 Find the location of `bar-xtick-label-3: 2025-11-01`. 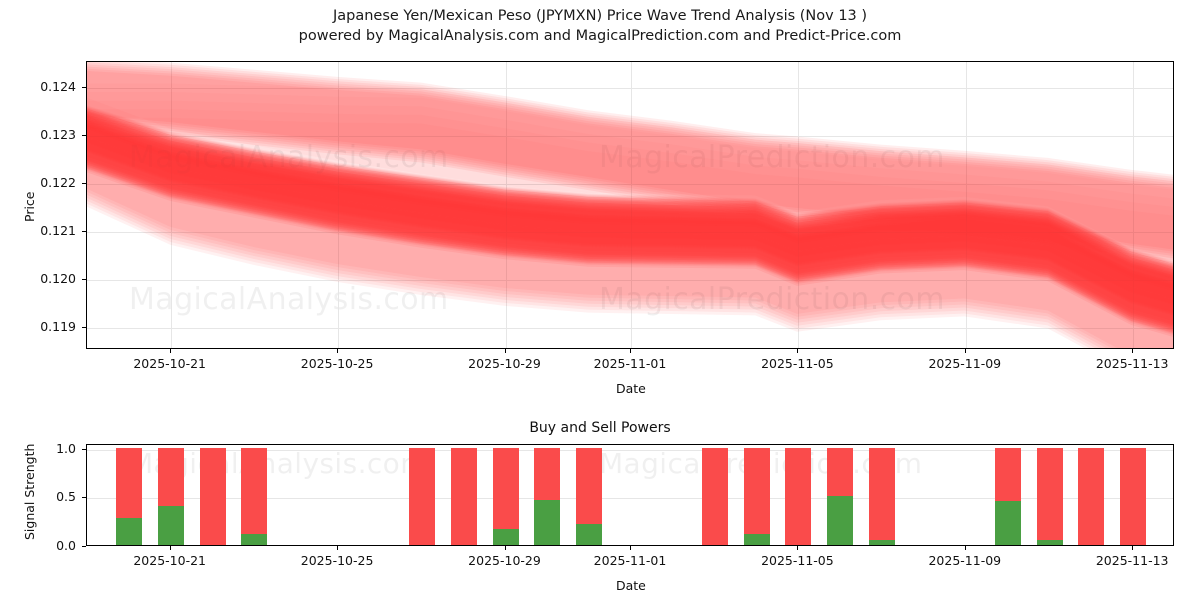

bar-xtick-label-3: 2025-11-01 is located at coordinates (630, 560).